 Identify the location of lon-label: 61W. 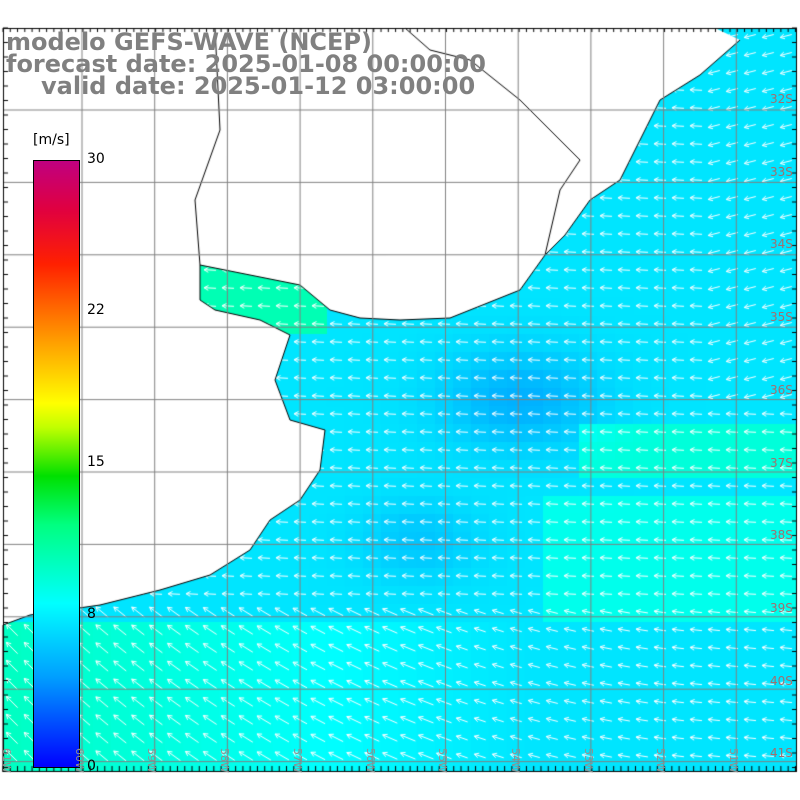
(6, 760).